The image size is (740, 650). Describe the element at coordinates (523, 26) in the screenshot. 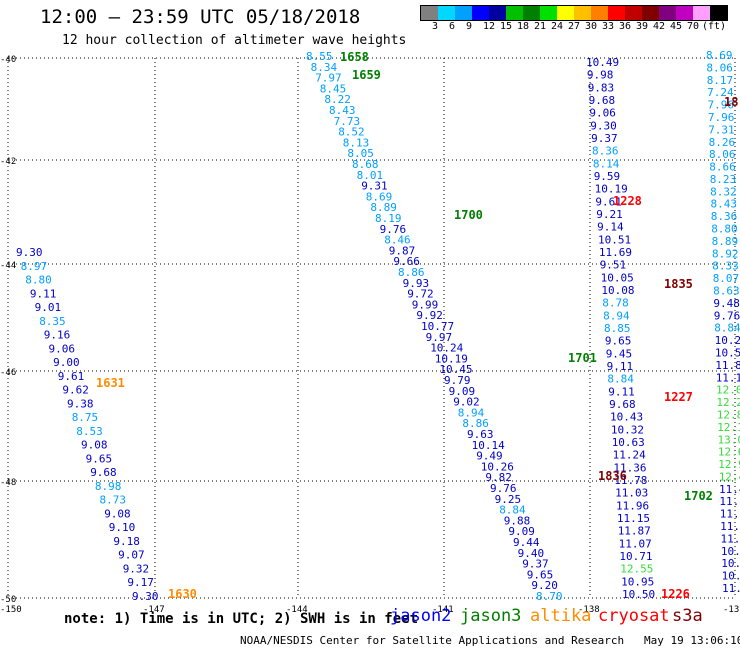

I see `scale-label: 18` at that location.